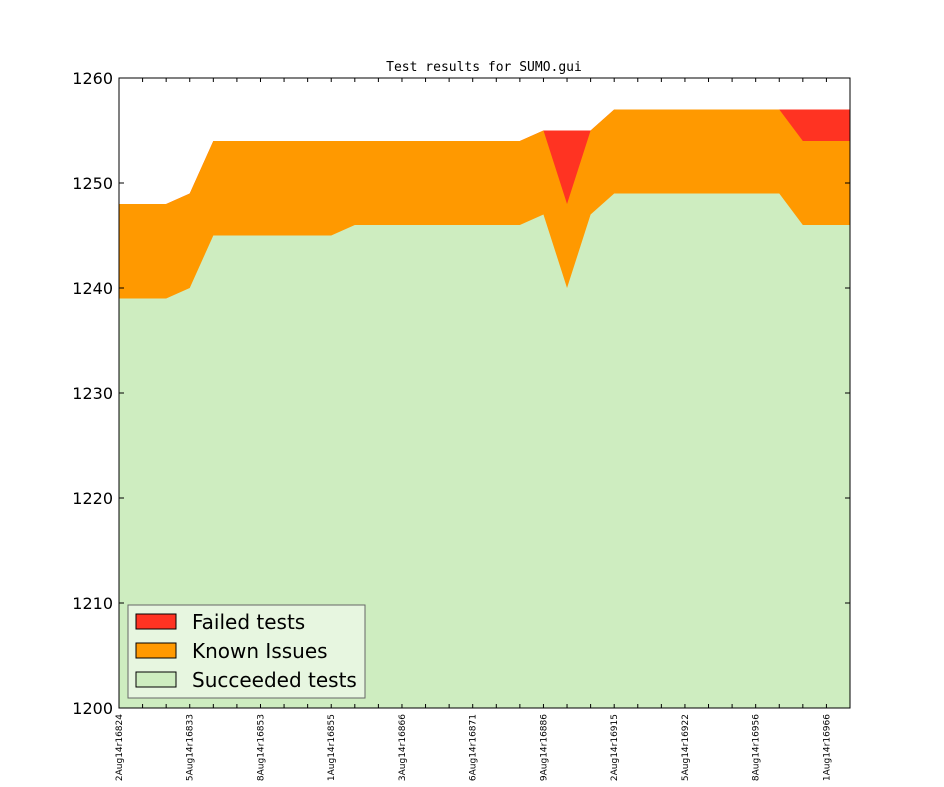  I want to click on chart-title: Test results for SUMO.gui, so click(484, 67).